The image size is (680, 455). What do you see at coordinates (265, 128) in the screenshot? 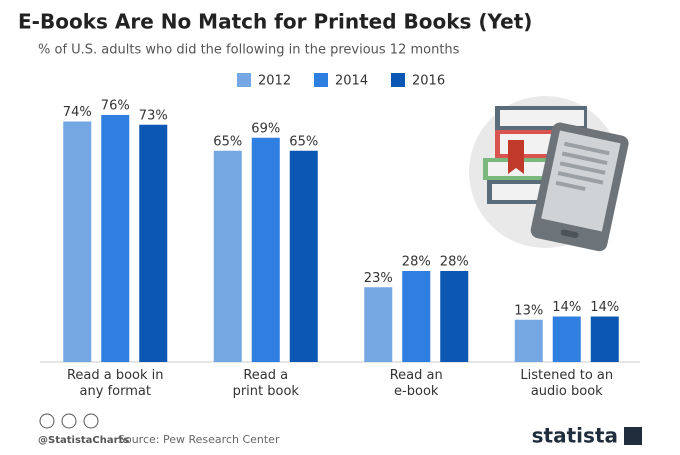
I see `value-label: 69%` at bounding box center [265, 128].